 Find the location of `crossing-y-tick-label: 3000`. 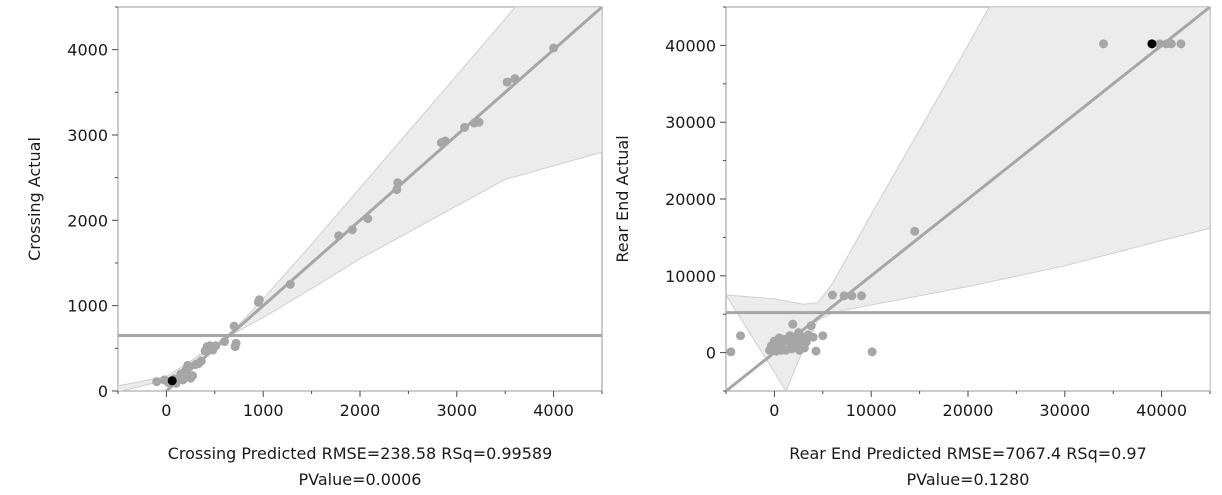

crossing-y-tick-label: 3000 is located at coordinates (87, 135).